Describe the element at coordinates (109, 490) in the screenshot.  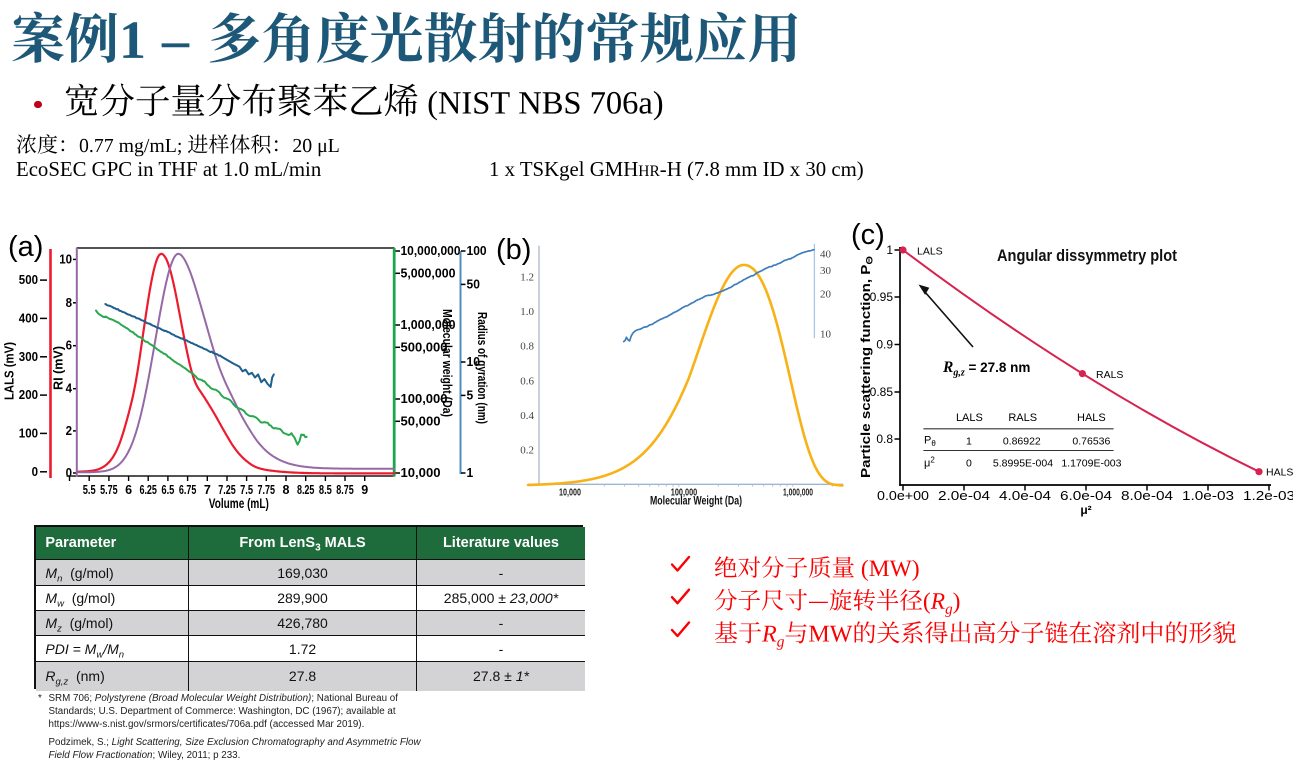
I see `svg-text: 5.75` at that location.